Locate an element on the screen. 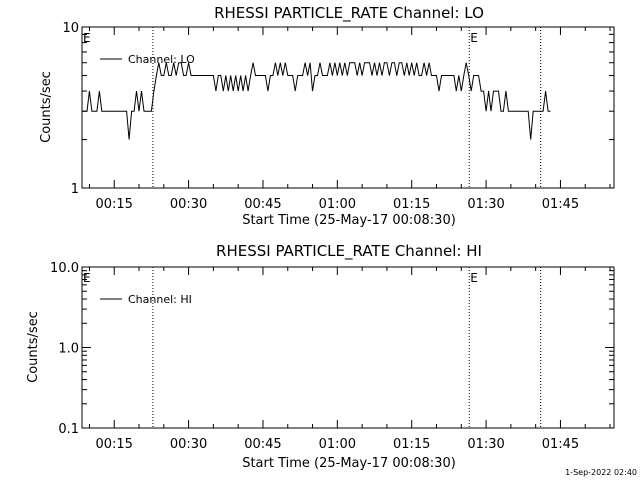  generation-timestamp: 1-Sep-2022 02:40 is located at coordinates (601, 472).